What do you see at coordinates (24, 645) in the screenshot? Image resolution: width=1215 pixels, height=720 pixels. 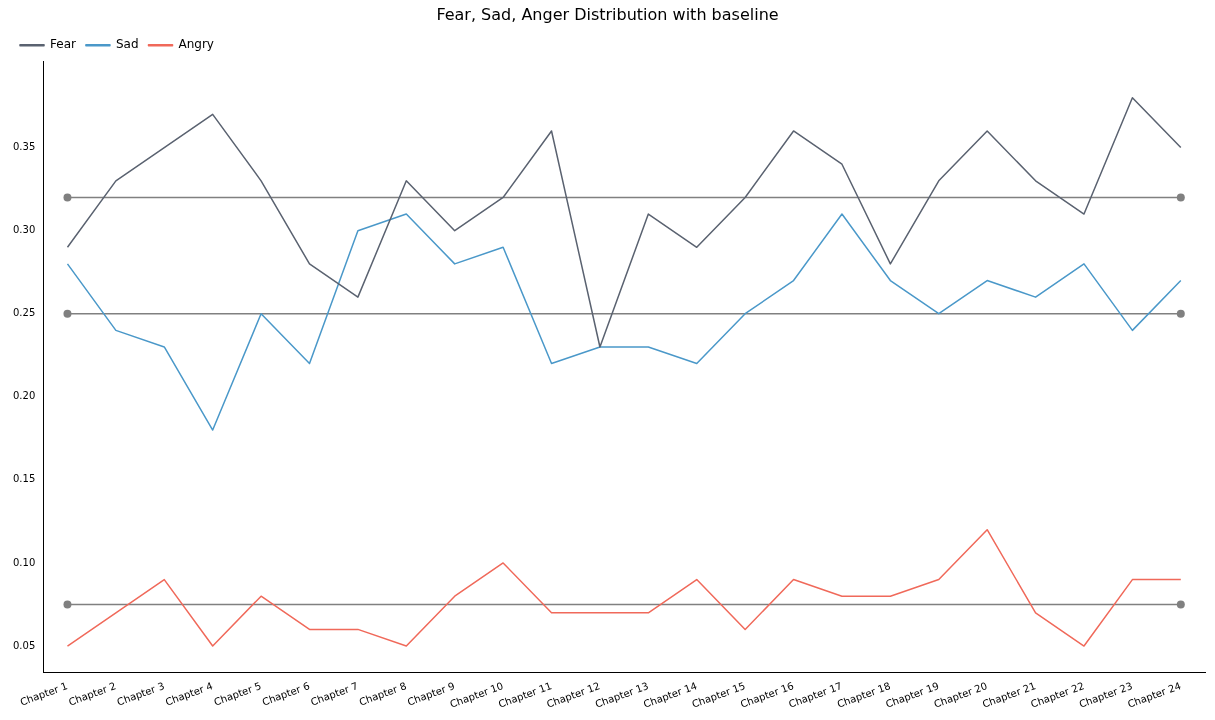 I see `y-tick-label: 0.05` at bounding box center [24, 645].